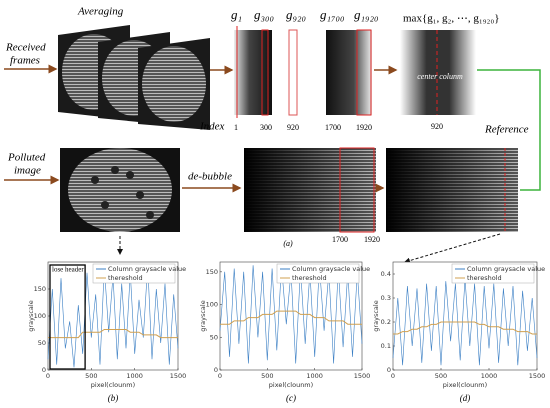 The height and width of the screenshot is (408, 550). Describe the element at coordinates (451, 19) in the screenshot. I see `max-label: max{g₁, g₂, ⋯, g₁₉₂₀}` at that location.